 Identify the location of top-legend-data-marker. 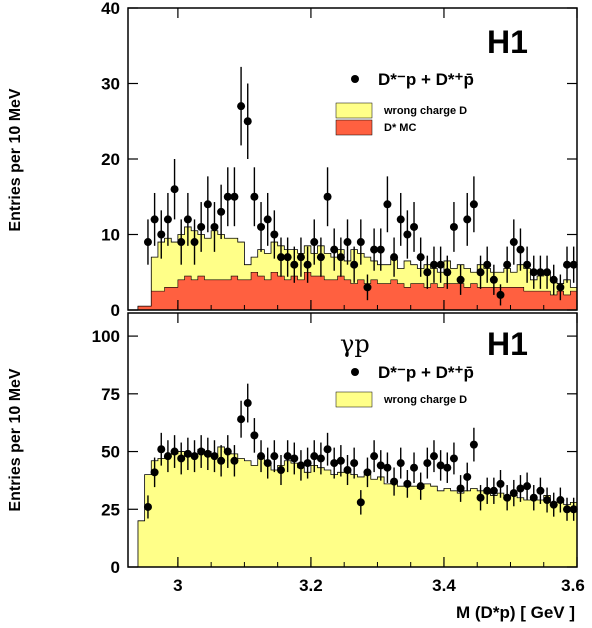
(355, 79).